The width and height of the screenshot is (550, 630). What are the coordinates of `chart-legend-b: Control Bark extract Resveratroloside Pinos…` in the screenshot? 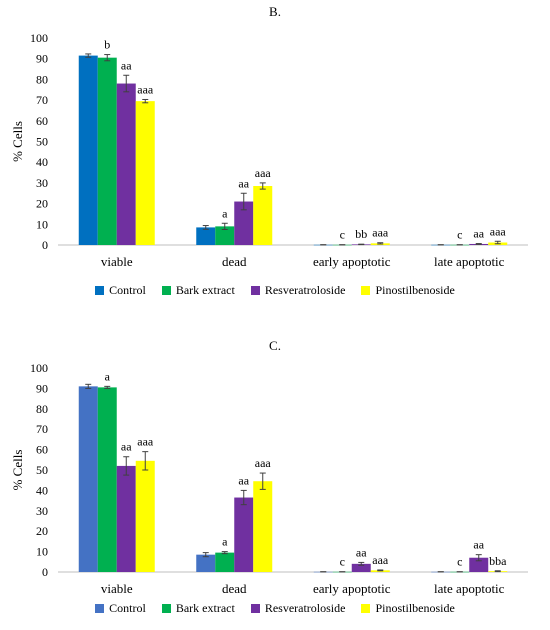 It's located at (275, 290).